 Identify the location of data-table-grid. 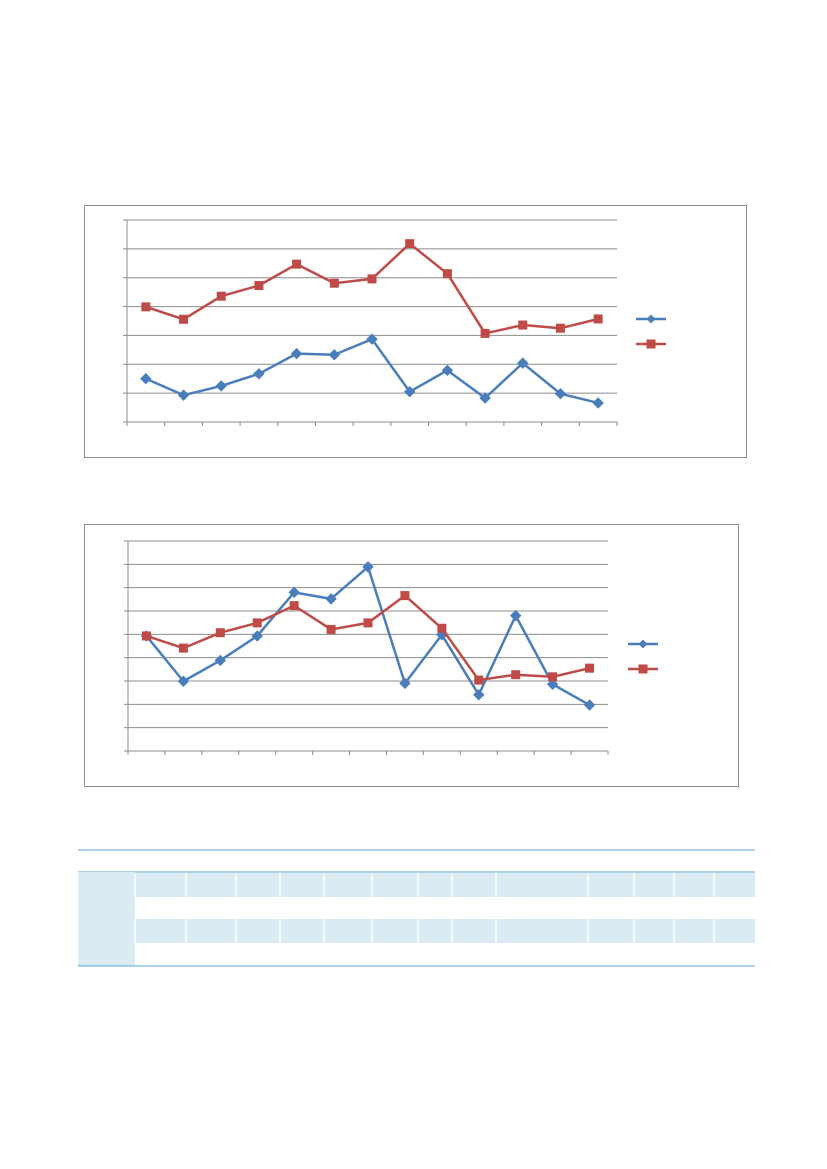
(416, 908).